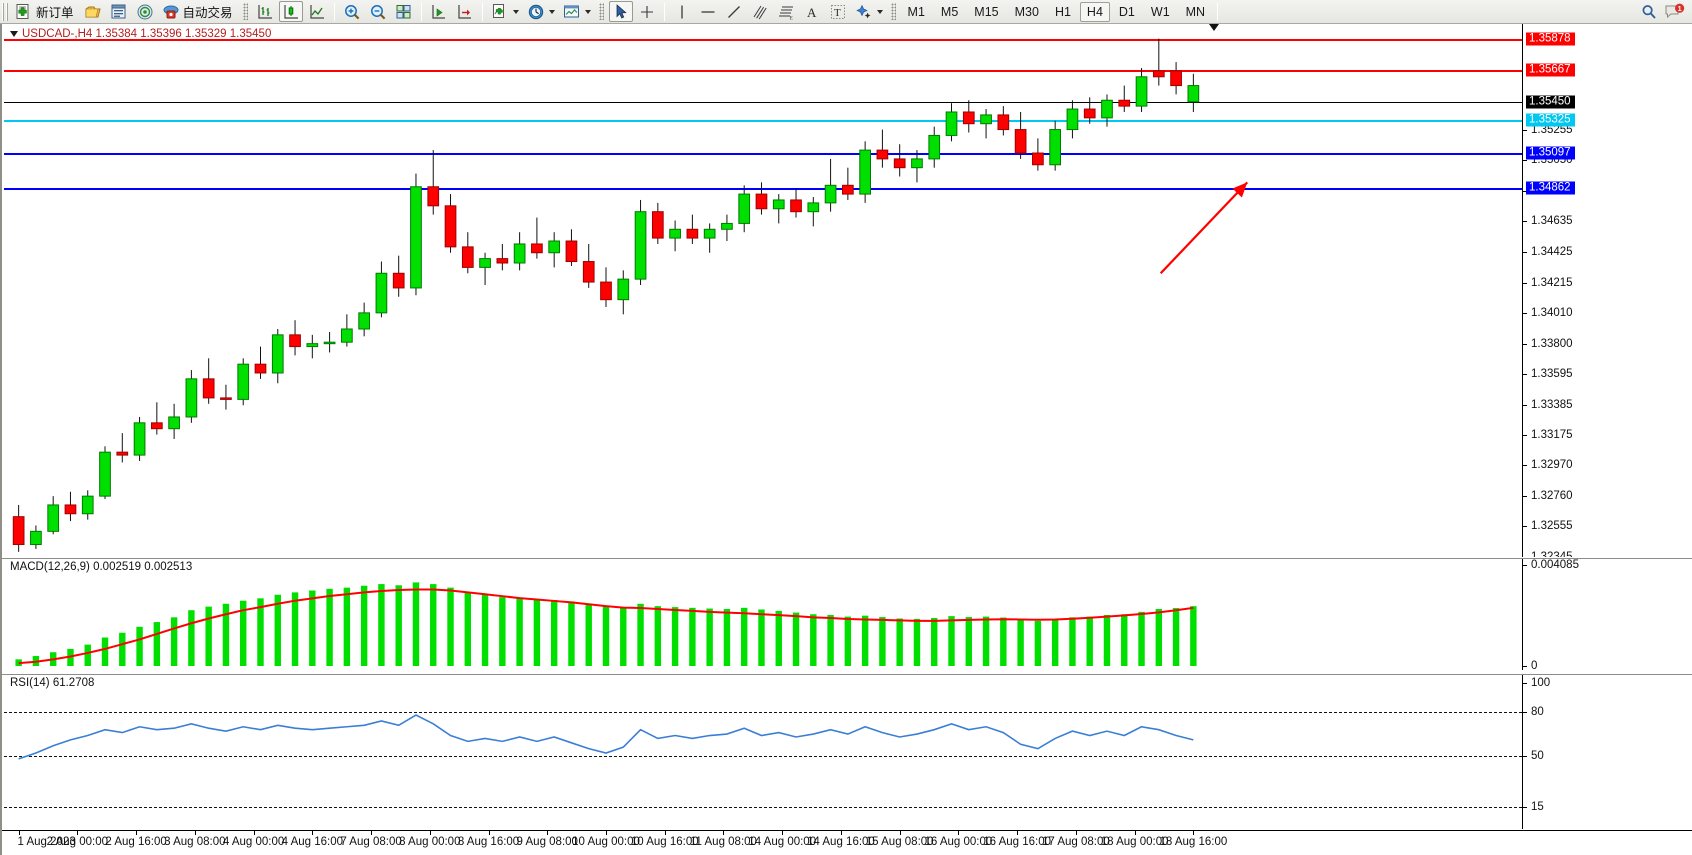 This screenshot has width=1692, height=855. I want to click on price-axis-tick: 1.32345, so click(1548, 554).